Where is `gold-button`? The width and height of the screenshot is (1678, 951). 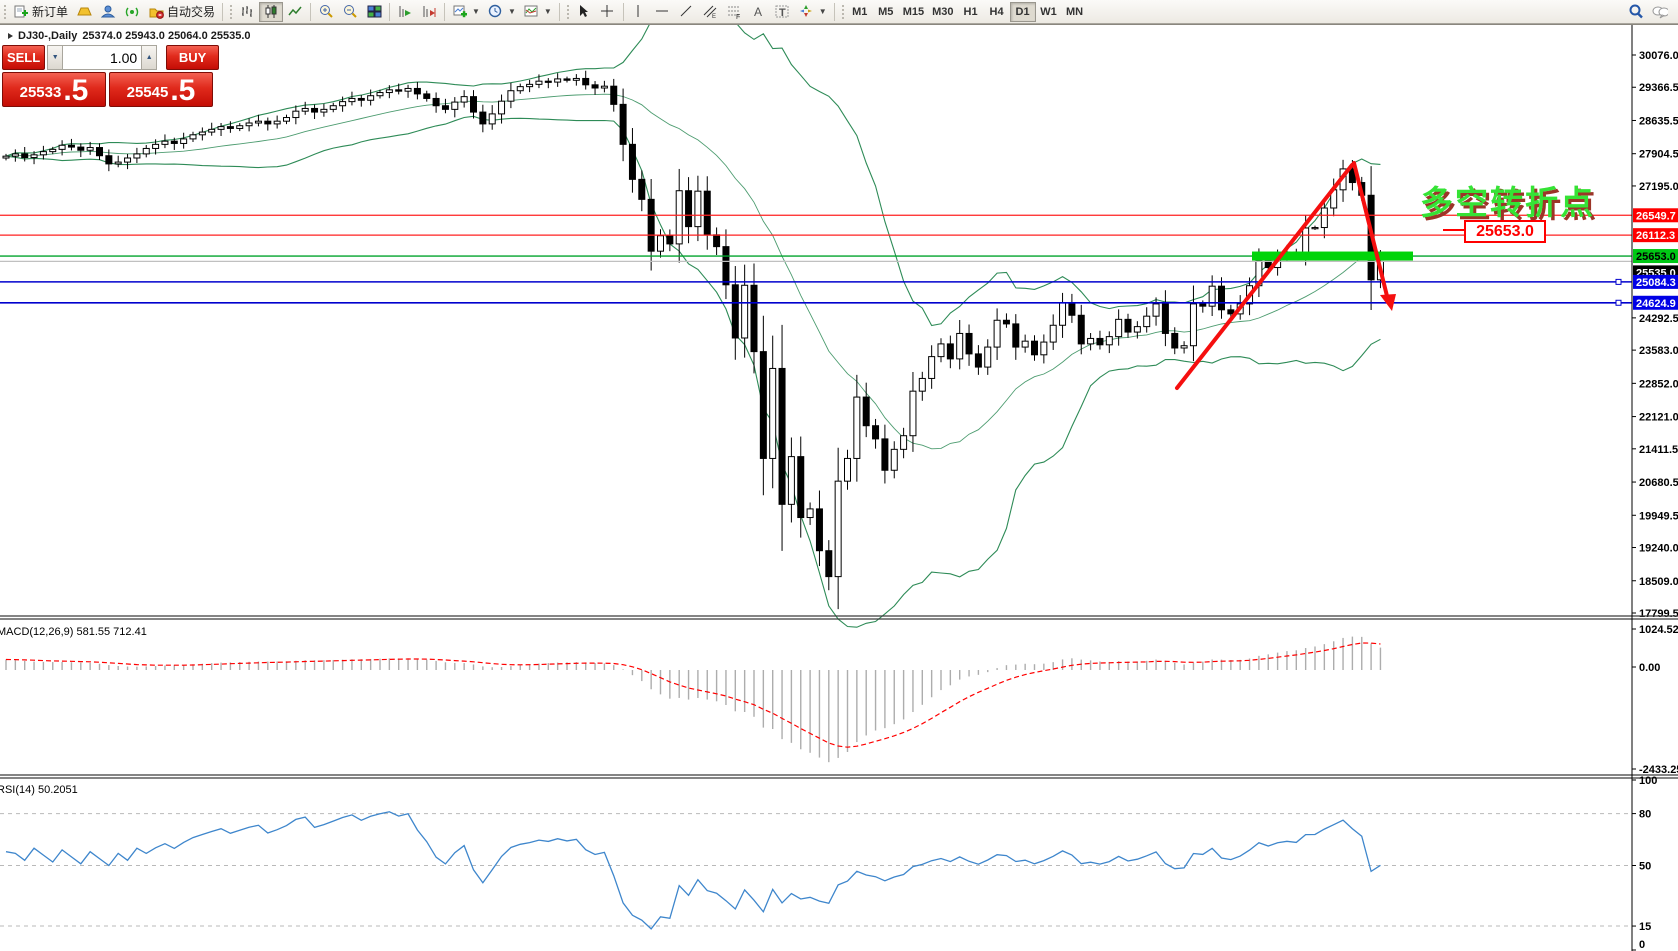
gold-button is located at coordinates (84, 12).